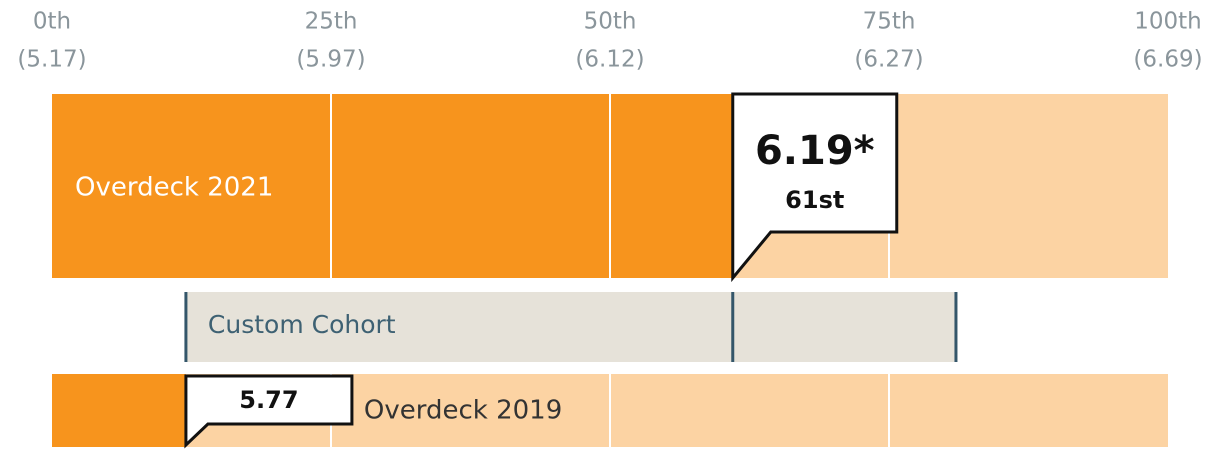  Describe the element at coordinates (1167, 60) in the screenshot. I see `x-tick-score: (6.69)` at that location.